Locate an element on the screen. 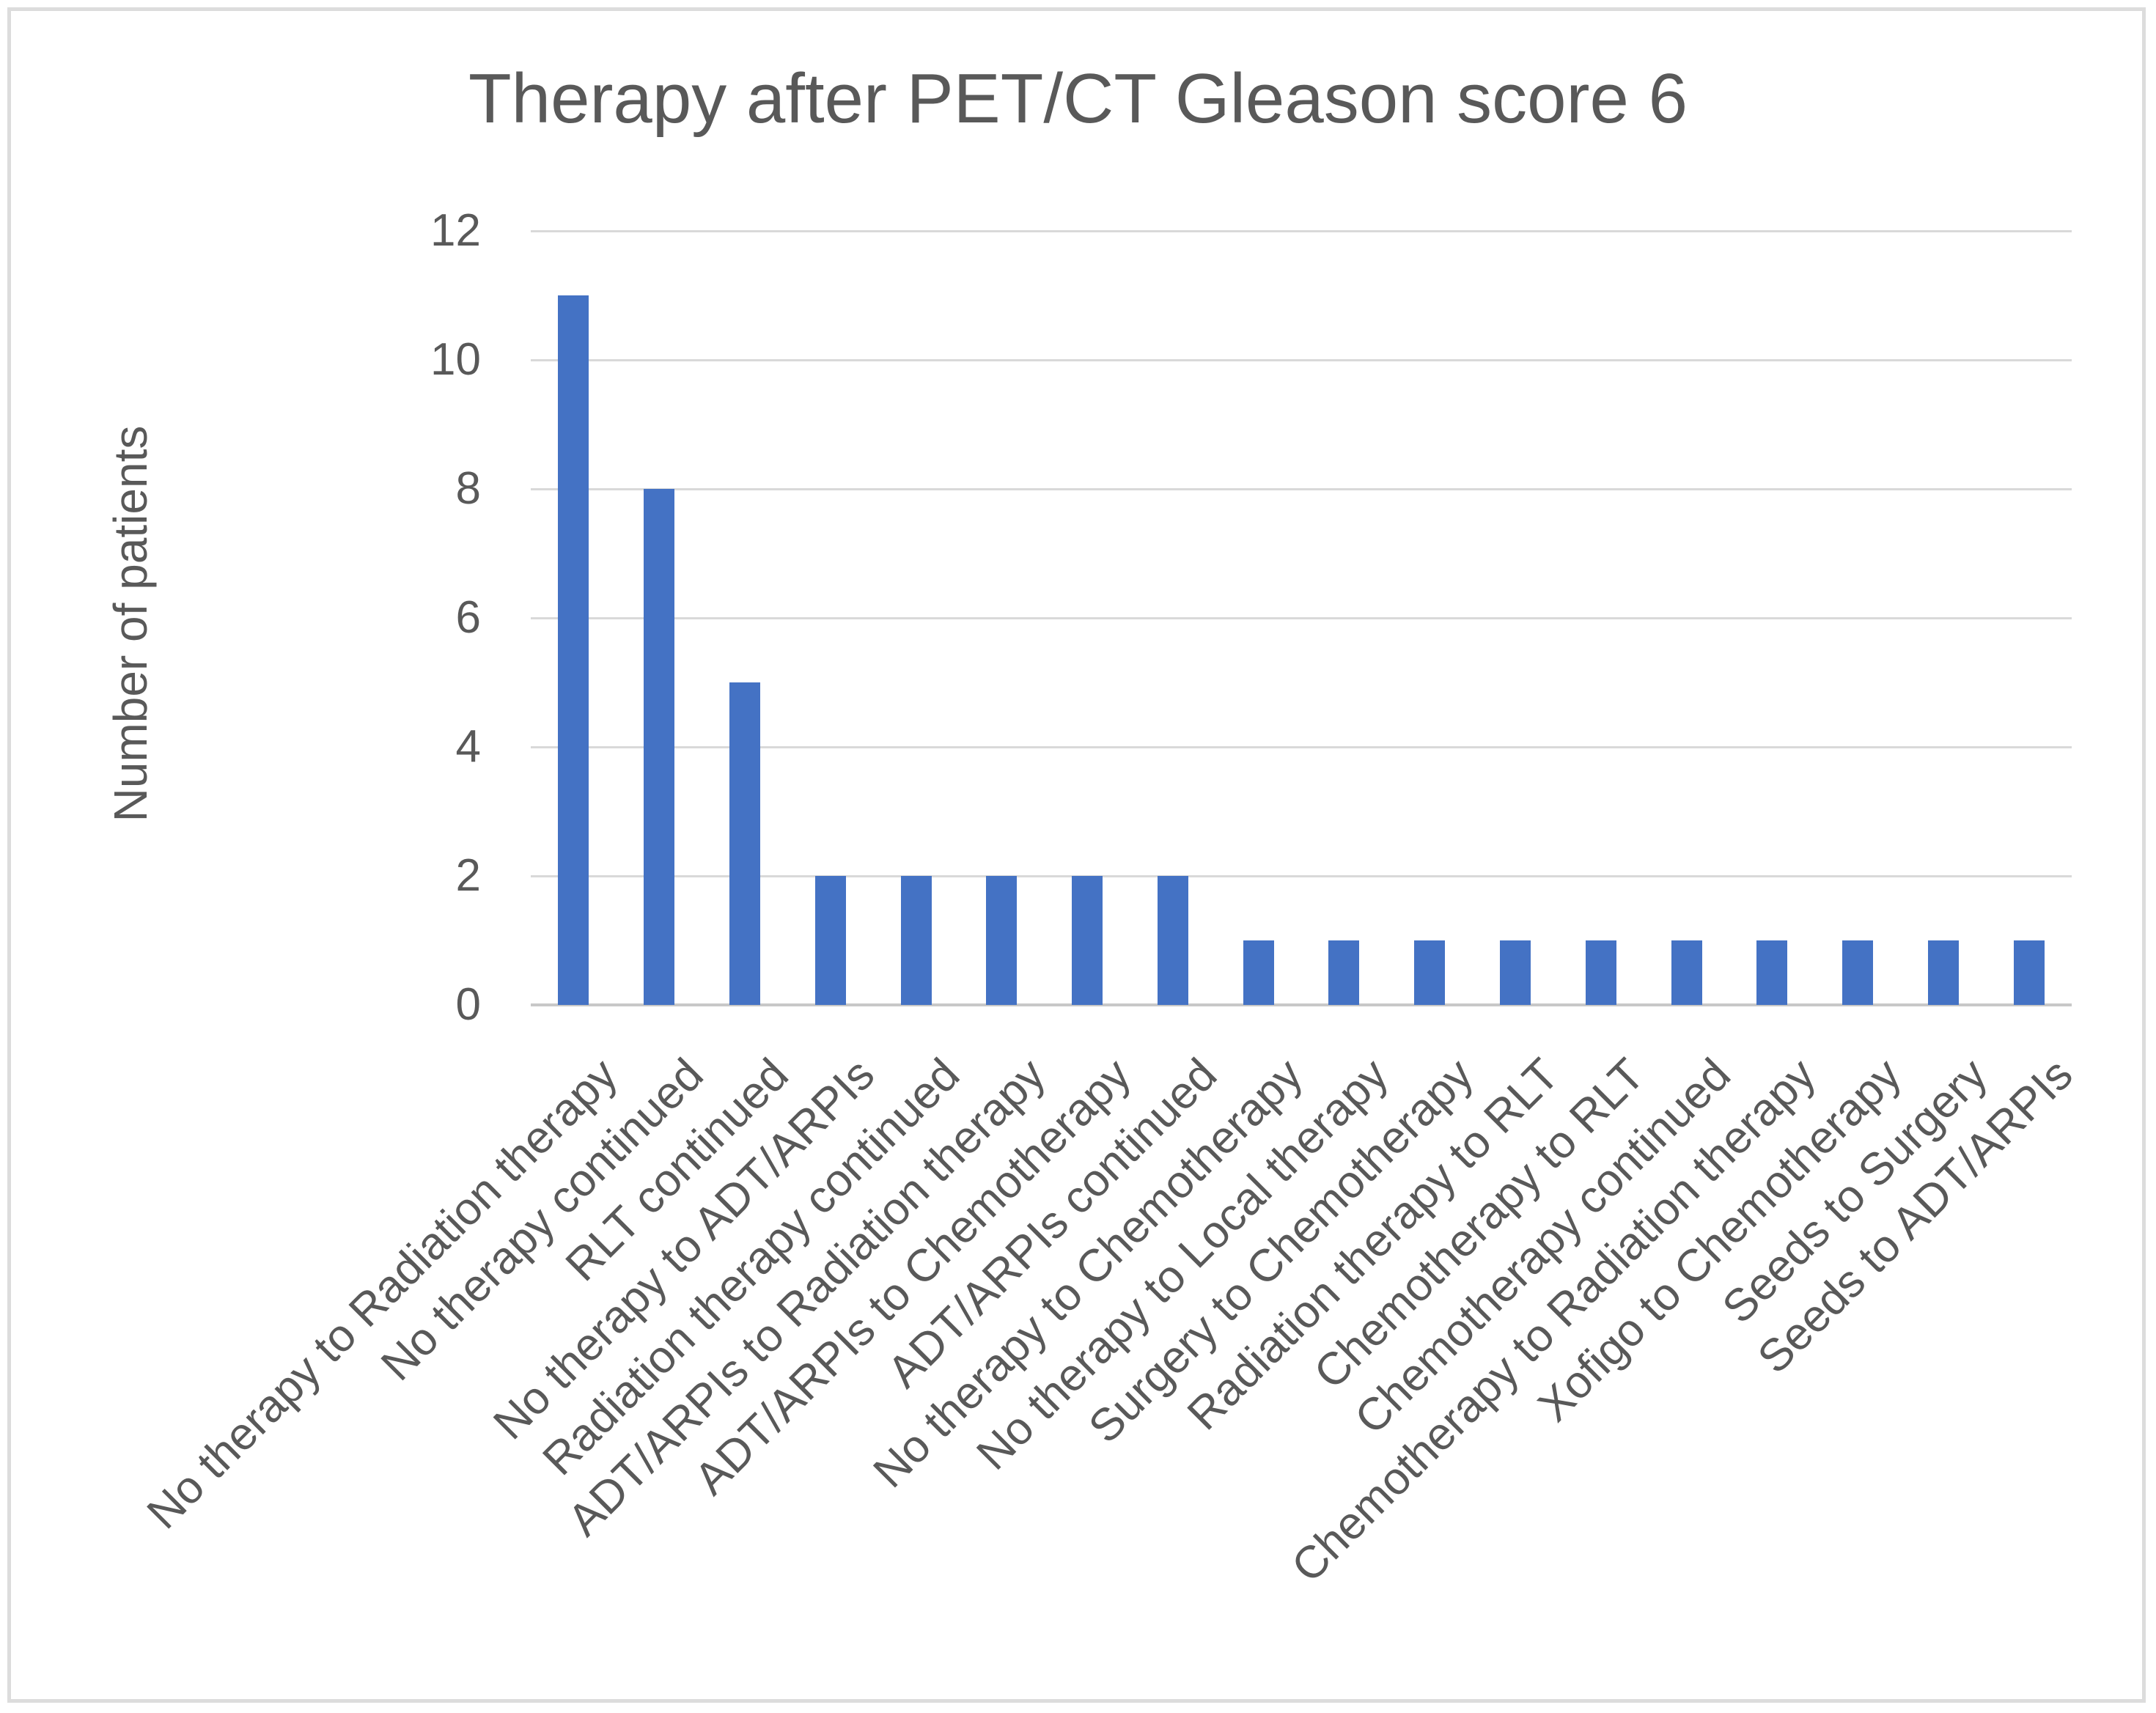 Image resolution: width=2156 pixels, height=1713 pixels. x-axis-line is located at coordinates (1301, 1004).